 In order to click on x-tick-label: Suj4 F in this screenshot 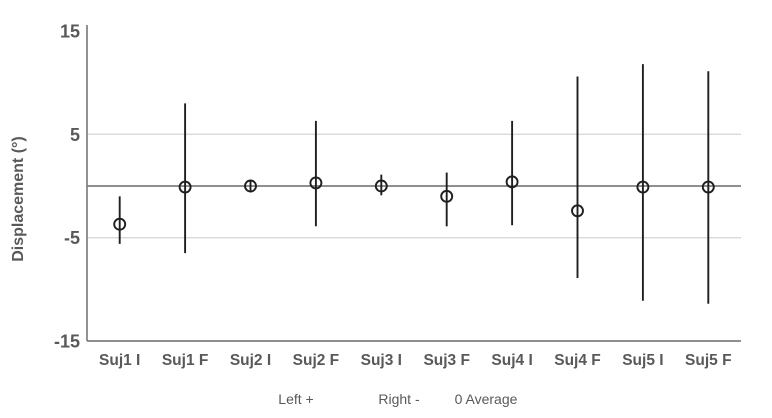, I will do `click(577, 360)`.